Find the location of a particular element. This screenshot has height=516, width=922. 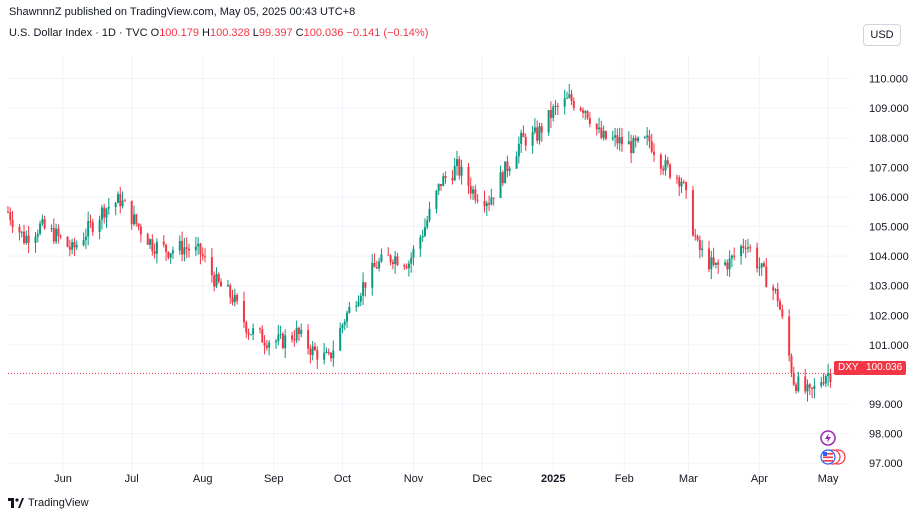

tradingview-logo: TradingView is located at coordinates (48, 503).